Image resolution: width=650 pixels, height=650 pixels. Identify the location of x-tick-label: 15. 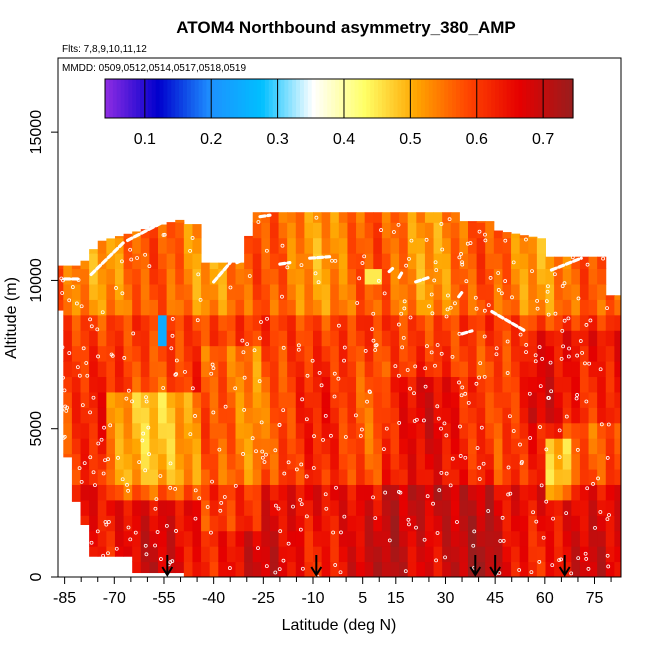
(396, 598).